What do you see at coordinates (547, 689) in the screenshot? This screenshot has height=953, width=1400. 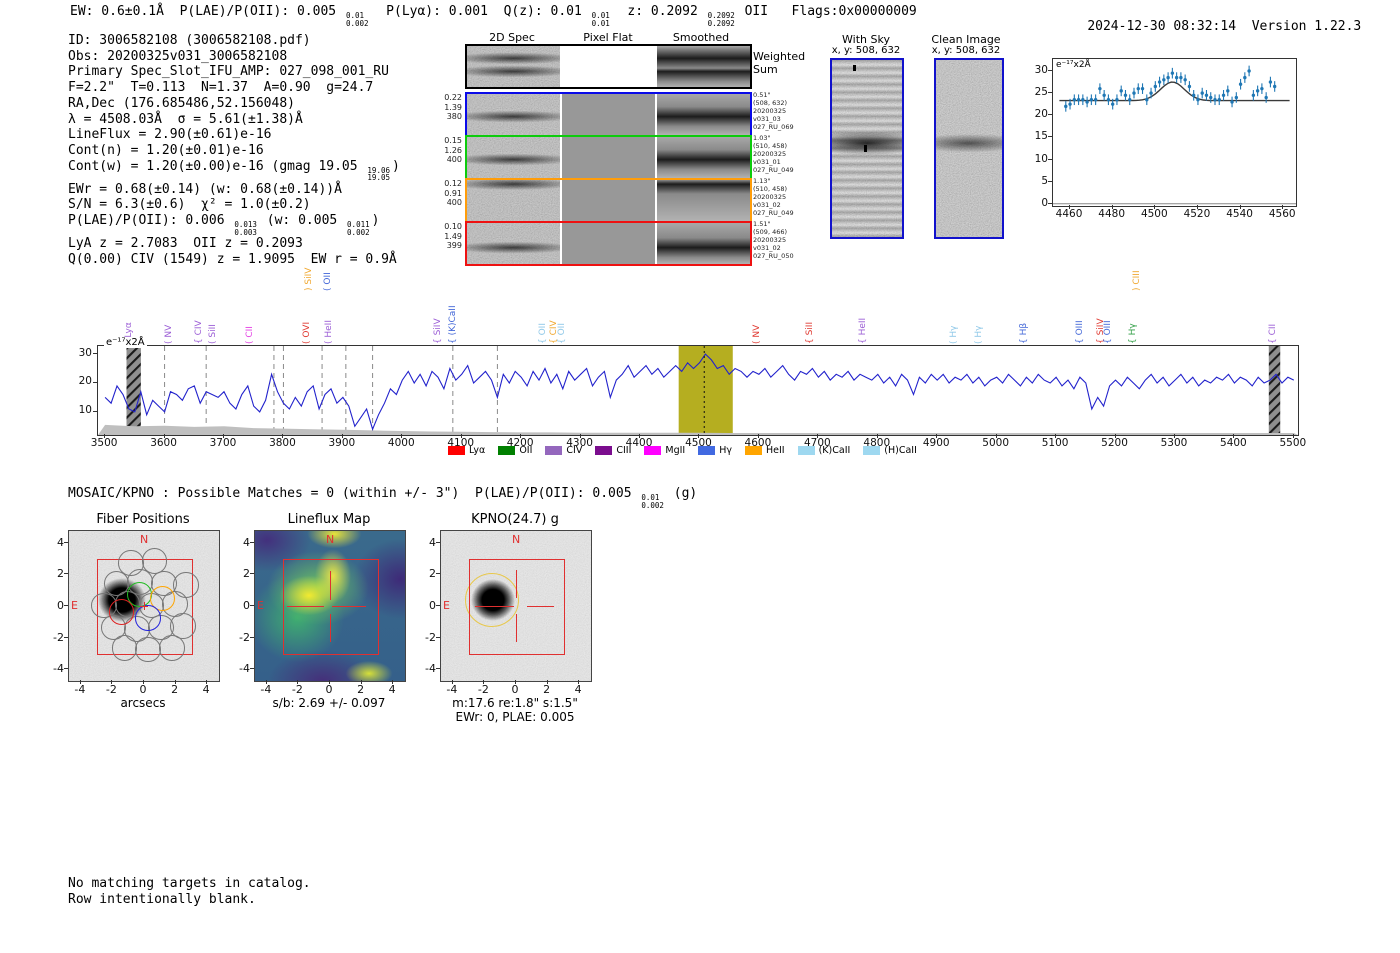 I see `cutout-x-tick-label: 2` at bounding box center [547, 689].